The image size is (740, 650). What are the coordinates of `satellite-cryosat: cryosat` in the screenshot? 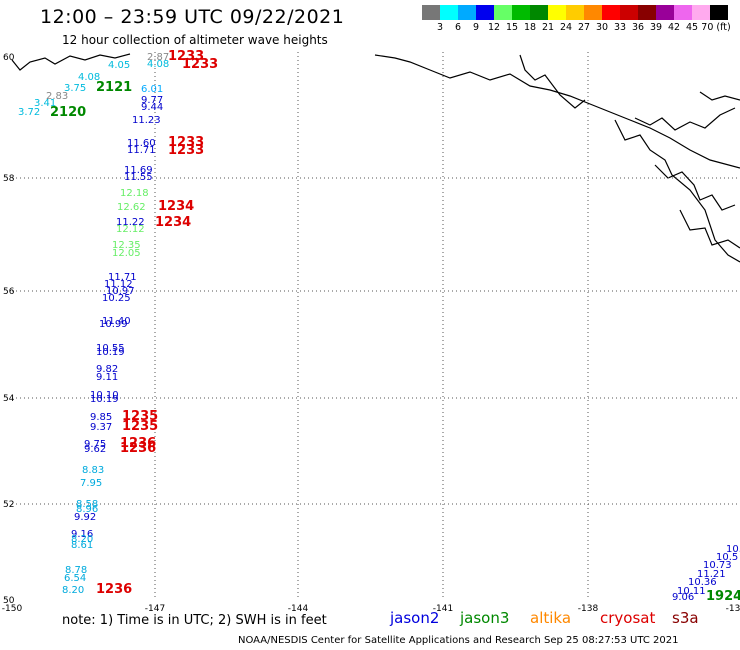 It's located at (628, 618).